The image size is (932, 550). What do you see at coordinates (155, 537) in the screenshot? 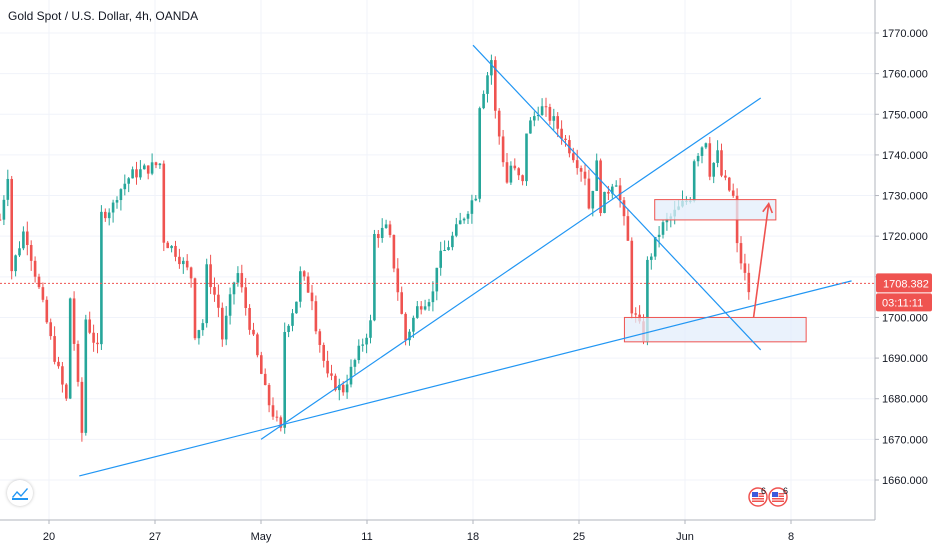
I see `time-tick-label: 27` at bounding box center [155, 537].